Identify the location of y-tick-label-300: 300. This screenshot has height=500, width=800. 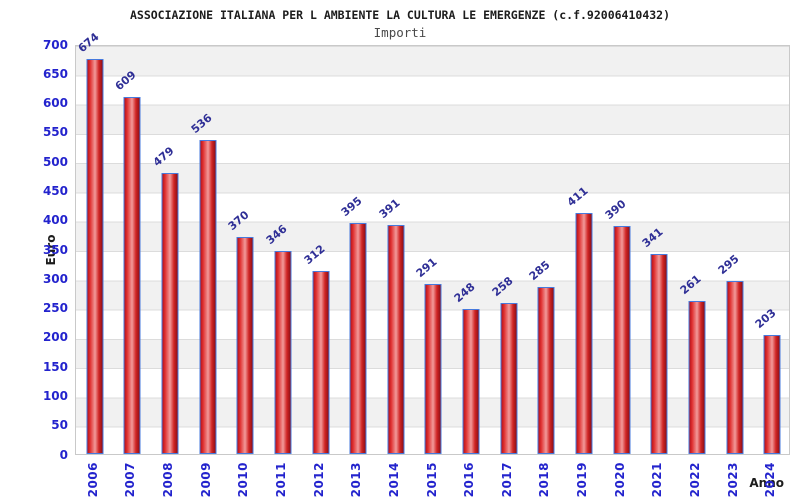
(55, 278).